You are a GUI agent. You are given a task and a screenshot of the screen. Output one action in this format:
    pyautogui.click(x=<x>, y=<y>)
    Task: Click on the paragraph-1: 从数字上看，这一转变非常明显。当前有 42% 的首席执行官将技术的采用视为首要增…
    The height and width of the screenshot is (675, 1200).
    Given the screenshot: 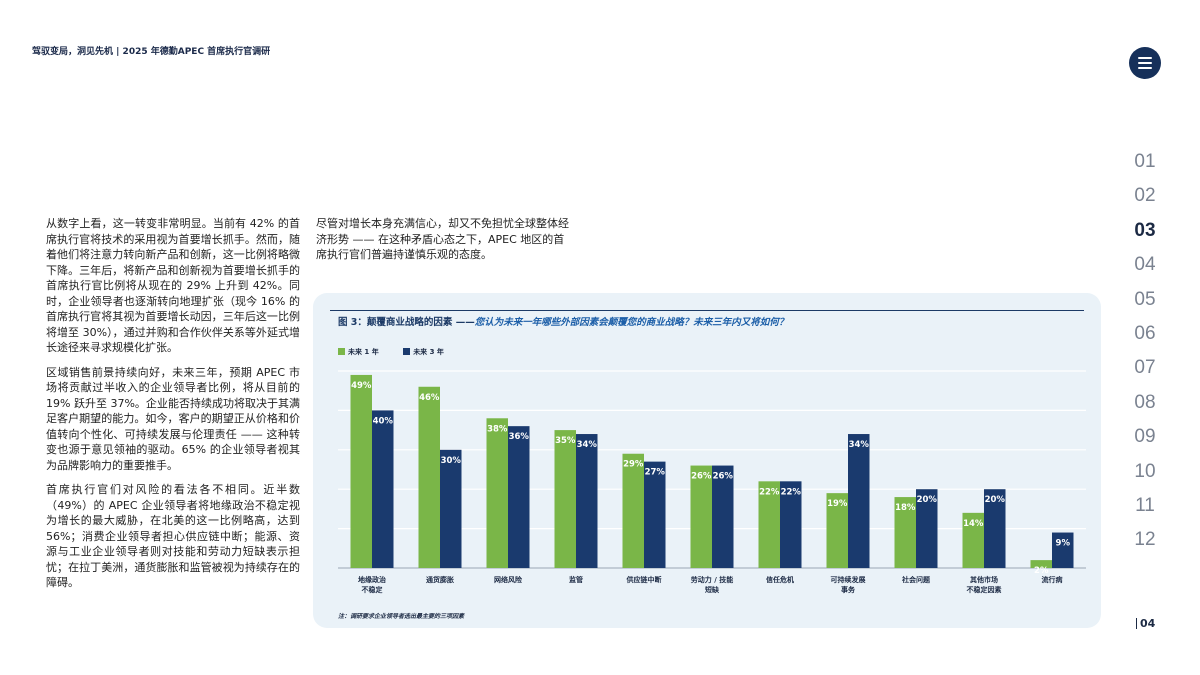 What is the action you would take?
    pyautogui.click(x=173, y=285)
    